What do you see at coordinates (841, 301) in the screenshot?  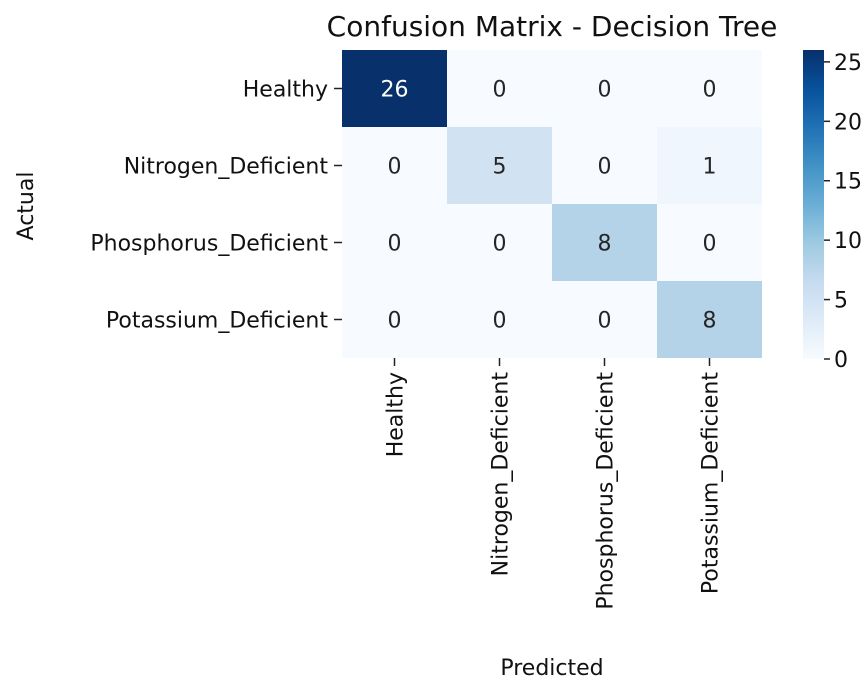 I see `colorbar-tick-label: 5` at bounding box center [841, 301].